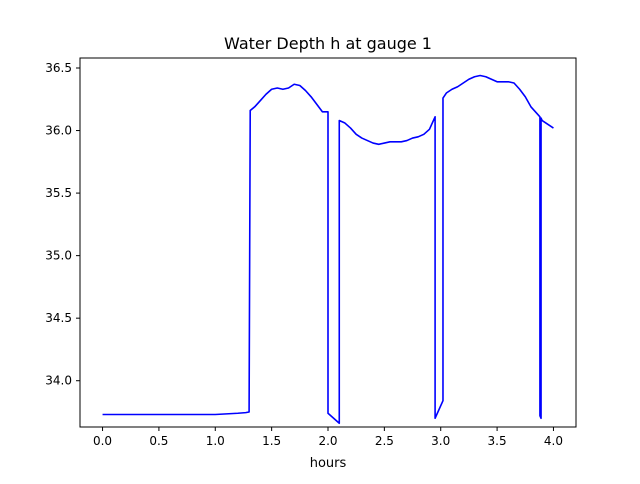 The height and width of the screenshot is (484, 640). I want to click on x-tick-label: 1.0, so click(215, 441).